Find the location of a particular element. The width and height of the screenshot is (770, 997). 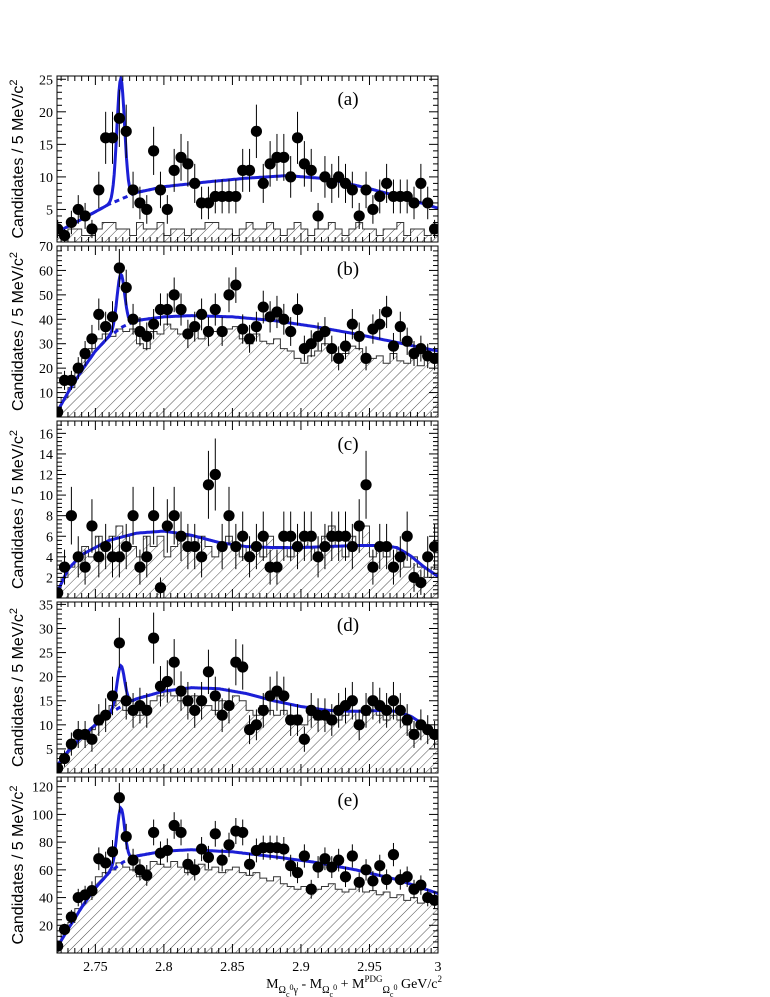

panel-label: (e) is located at coordinates (347, 800).